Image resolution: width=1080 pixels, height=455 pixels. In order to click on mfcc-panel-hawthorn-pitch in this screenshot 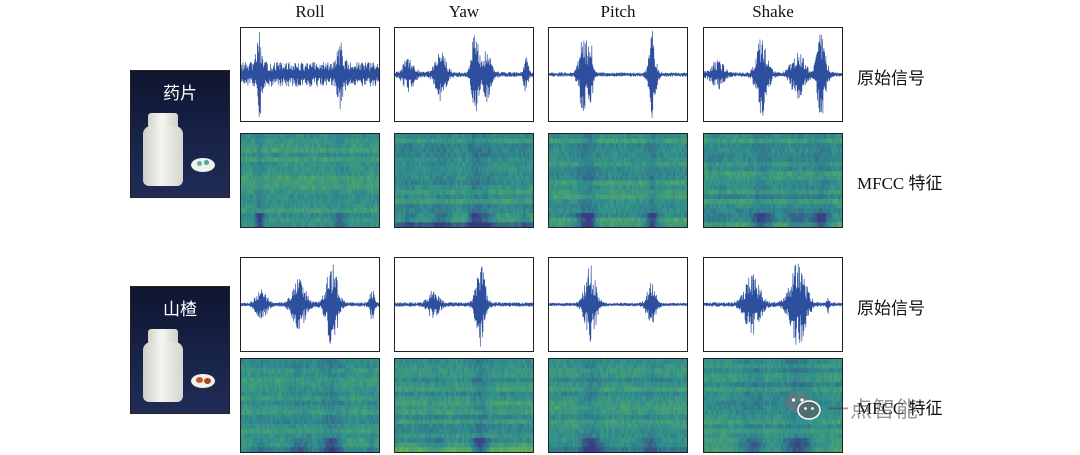, I will do `click(618, 405)`.